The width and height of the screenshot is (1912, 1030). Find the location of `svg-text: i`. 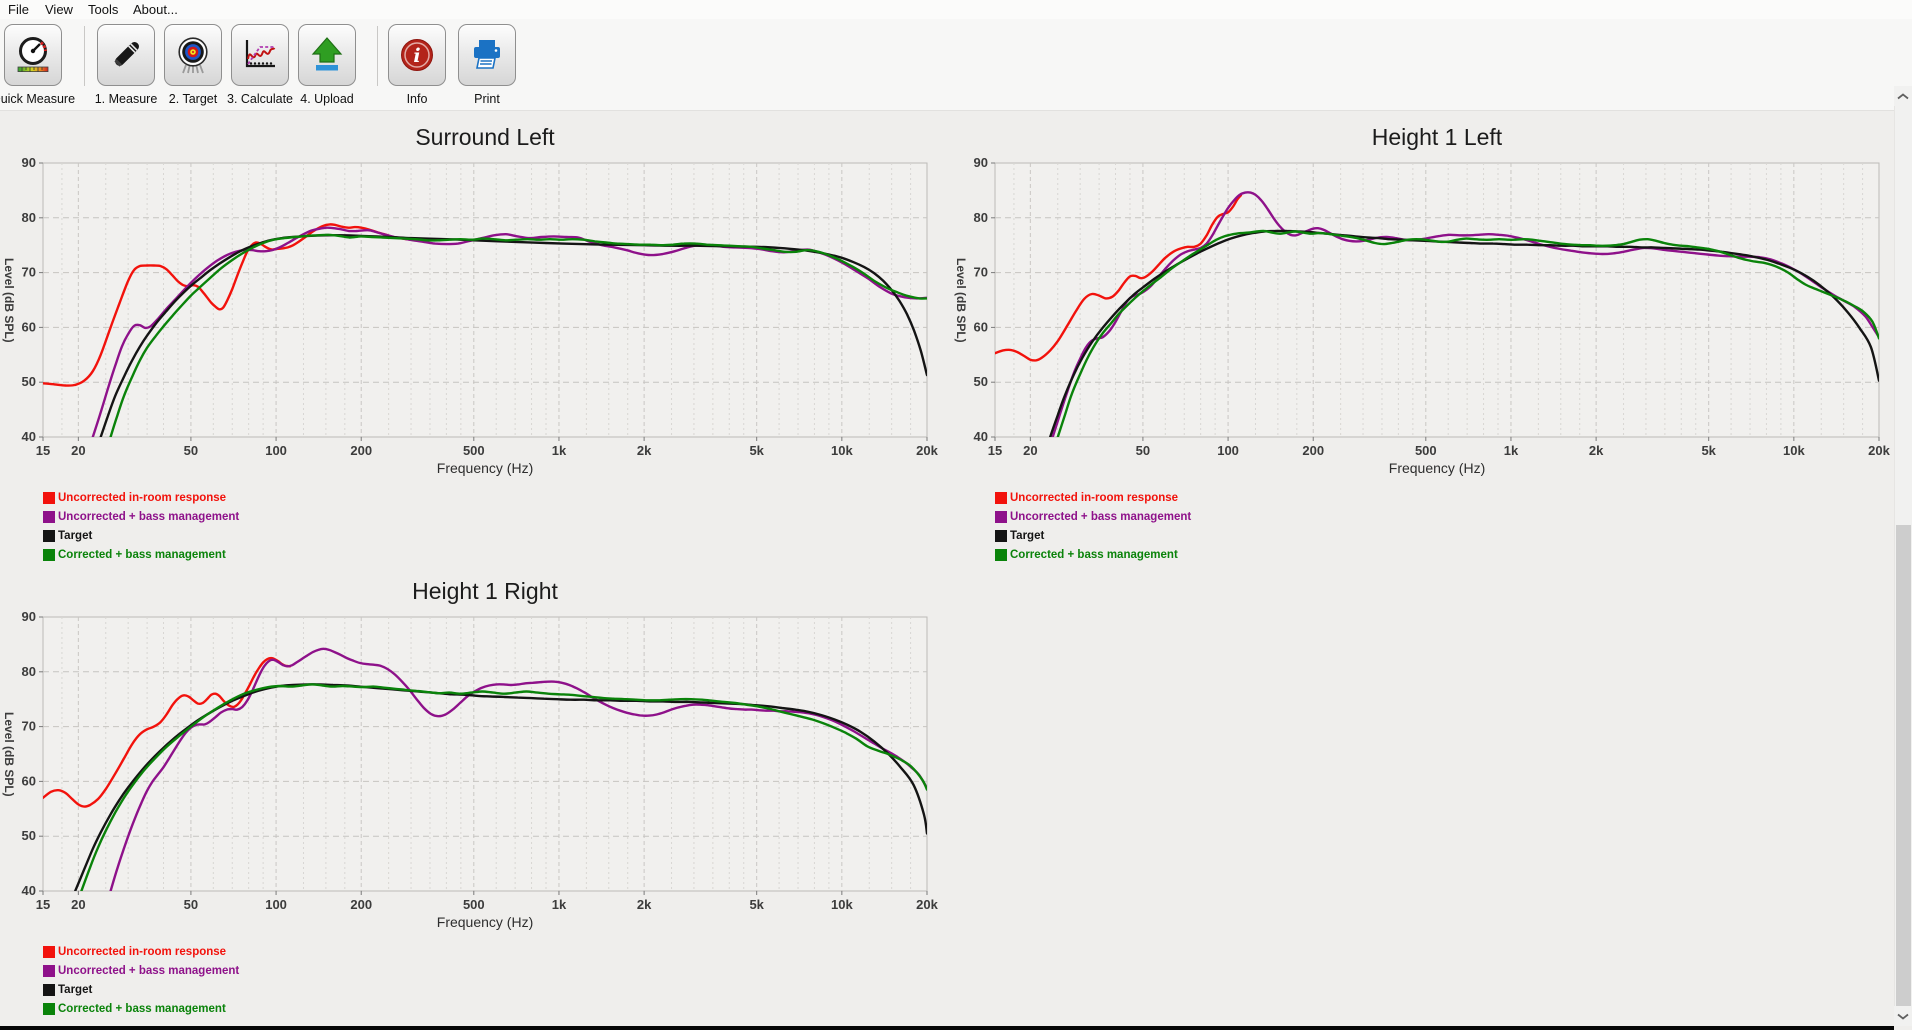

svg-text: i is located at coordinates (416, 56).